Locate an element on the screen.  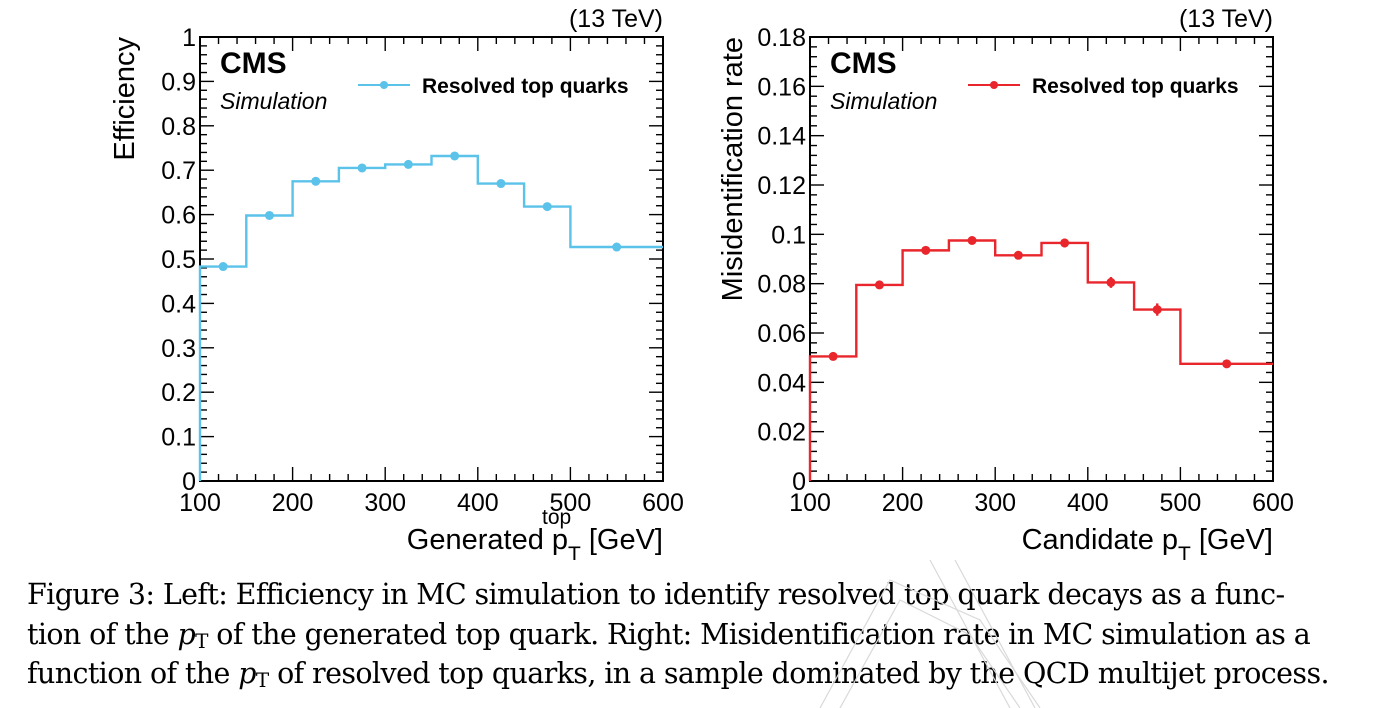
y-tick-label: 0.16 is located at coordinates (781, 87).